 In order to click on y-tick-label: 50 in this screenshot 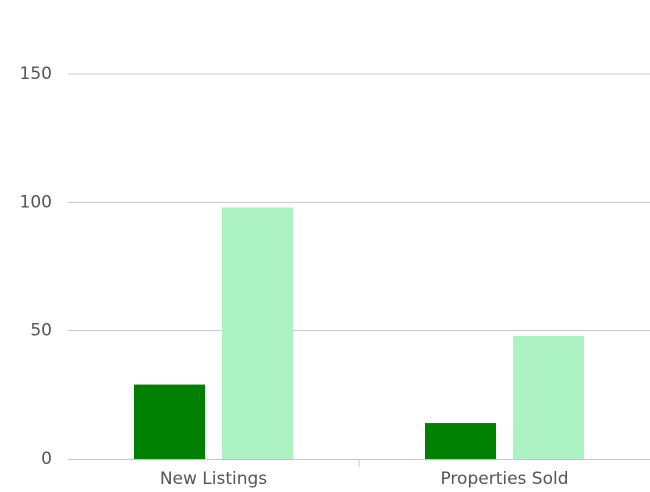, I will do `click(41, 331)`.